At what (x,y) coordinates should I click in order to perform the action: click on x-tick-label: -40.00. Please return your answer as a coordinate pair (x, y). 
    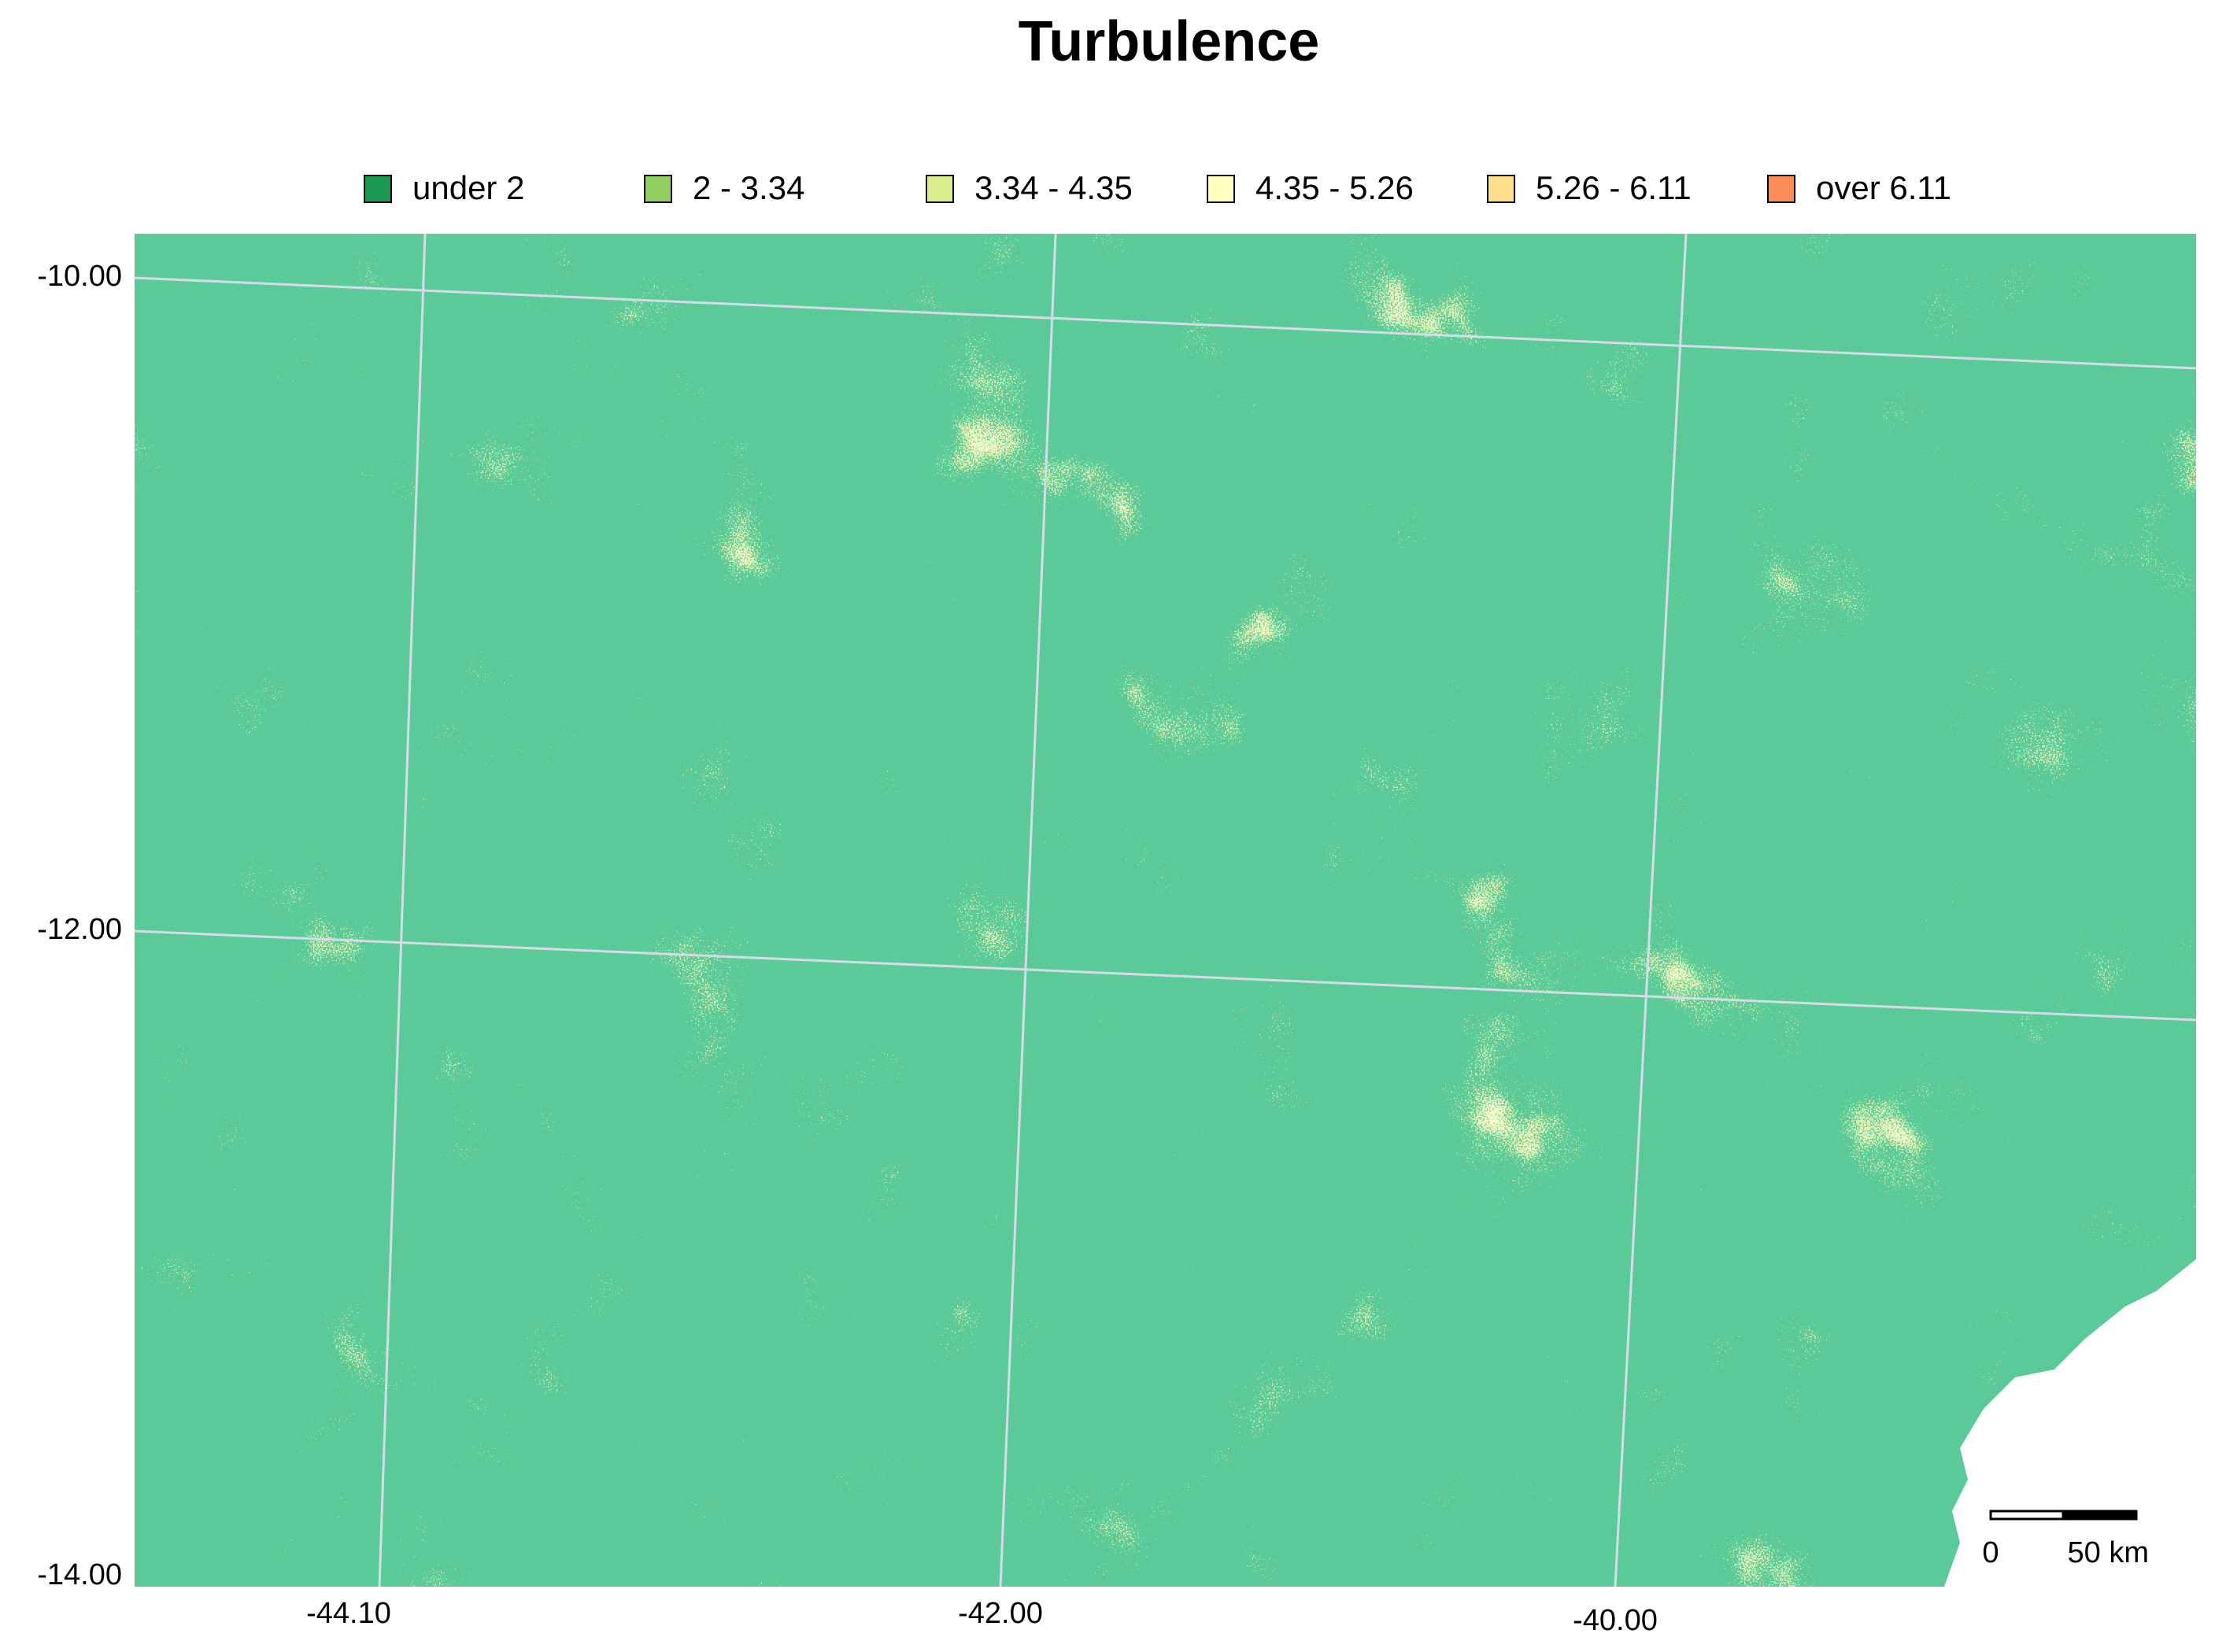
    Looking at the image, I should click on (1615, 1621).